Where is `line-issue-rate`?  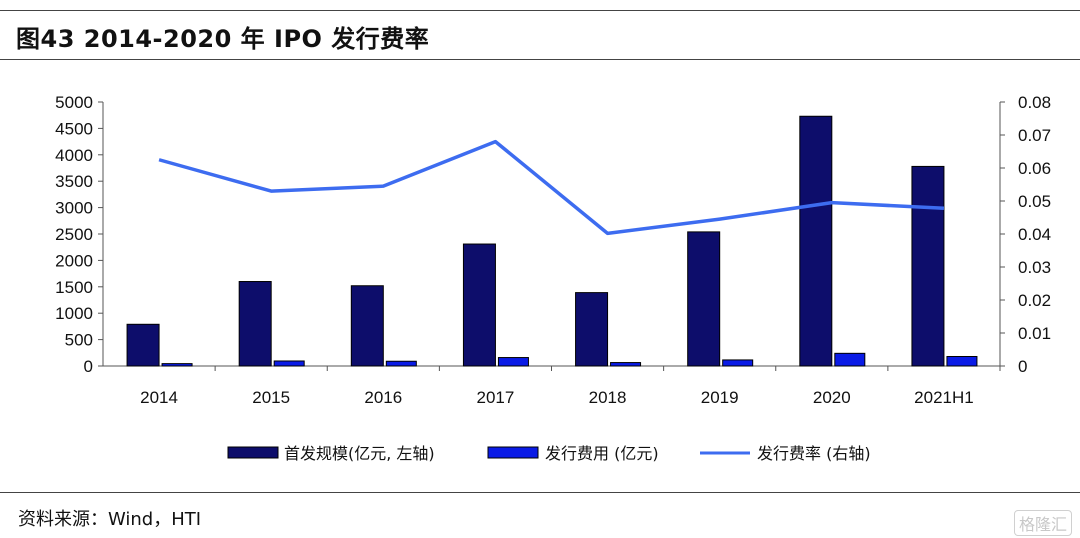 line-issue-rate is located at coordinates (551, 187).